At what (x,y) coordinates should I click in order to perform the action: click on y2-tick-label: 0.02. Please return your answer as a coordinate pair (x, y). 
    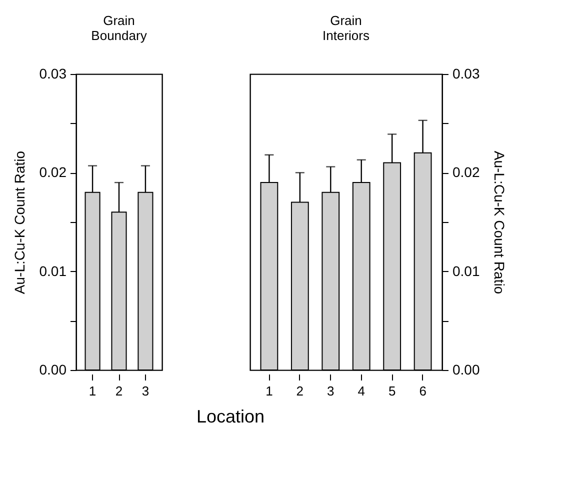
    Looking at the image, I should click on (466, 172).